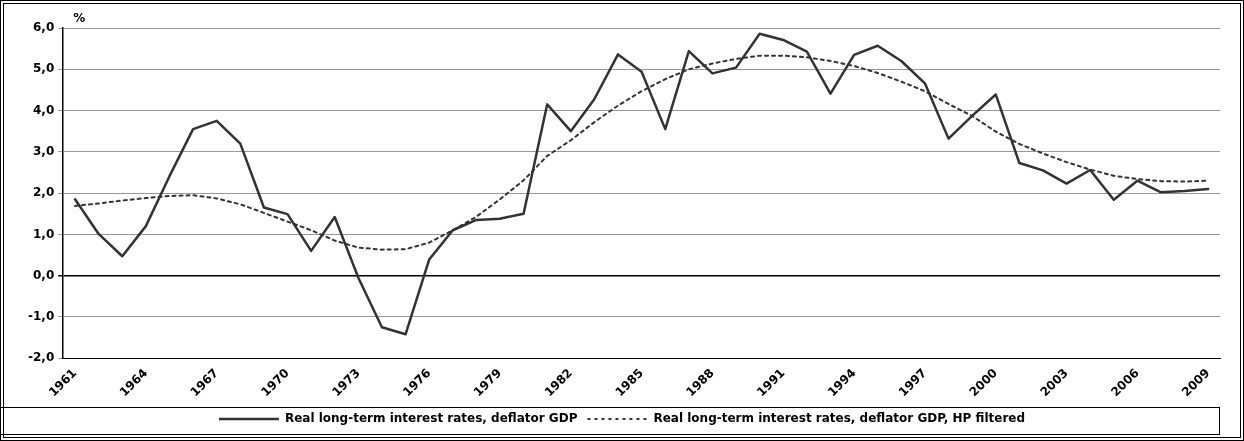  Describe the element at coordinates (43, 68) in the screenshot. I see `y-tick-label: 5,0` at that location.